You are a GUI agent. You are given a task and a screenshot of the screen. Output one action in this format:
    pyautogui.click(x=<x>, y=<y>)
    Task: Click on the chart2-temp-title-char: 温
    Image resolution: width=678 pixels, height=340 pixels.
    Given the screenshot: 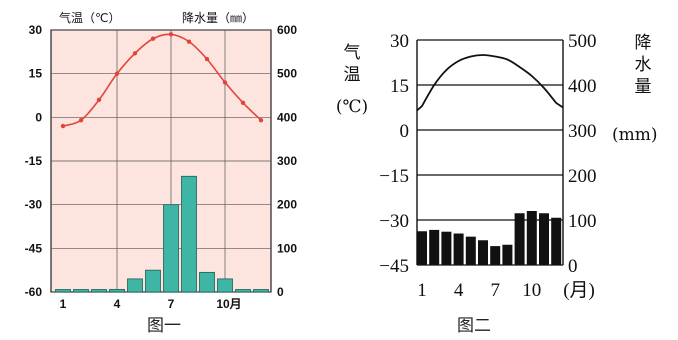 What is the action you would take?
    pyautogui.click(x=352, y=75)
    